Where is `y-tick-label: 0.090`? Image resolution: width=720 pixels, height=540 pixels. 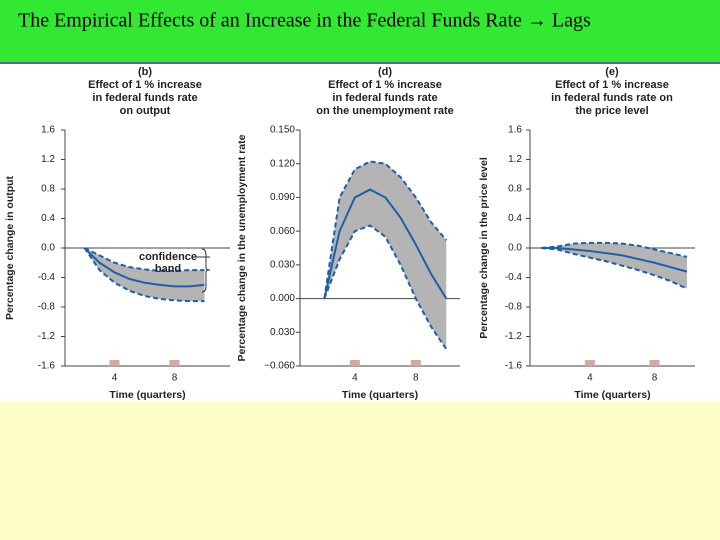 y-tick-label: 0.090 is located at coordinates (282, 197).